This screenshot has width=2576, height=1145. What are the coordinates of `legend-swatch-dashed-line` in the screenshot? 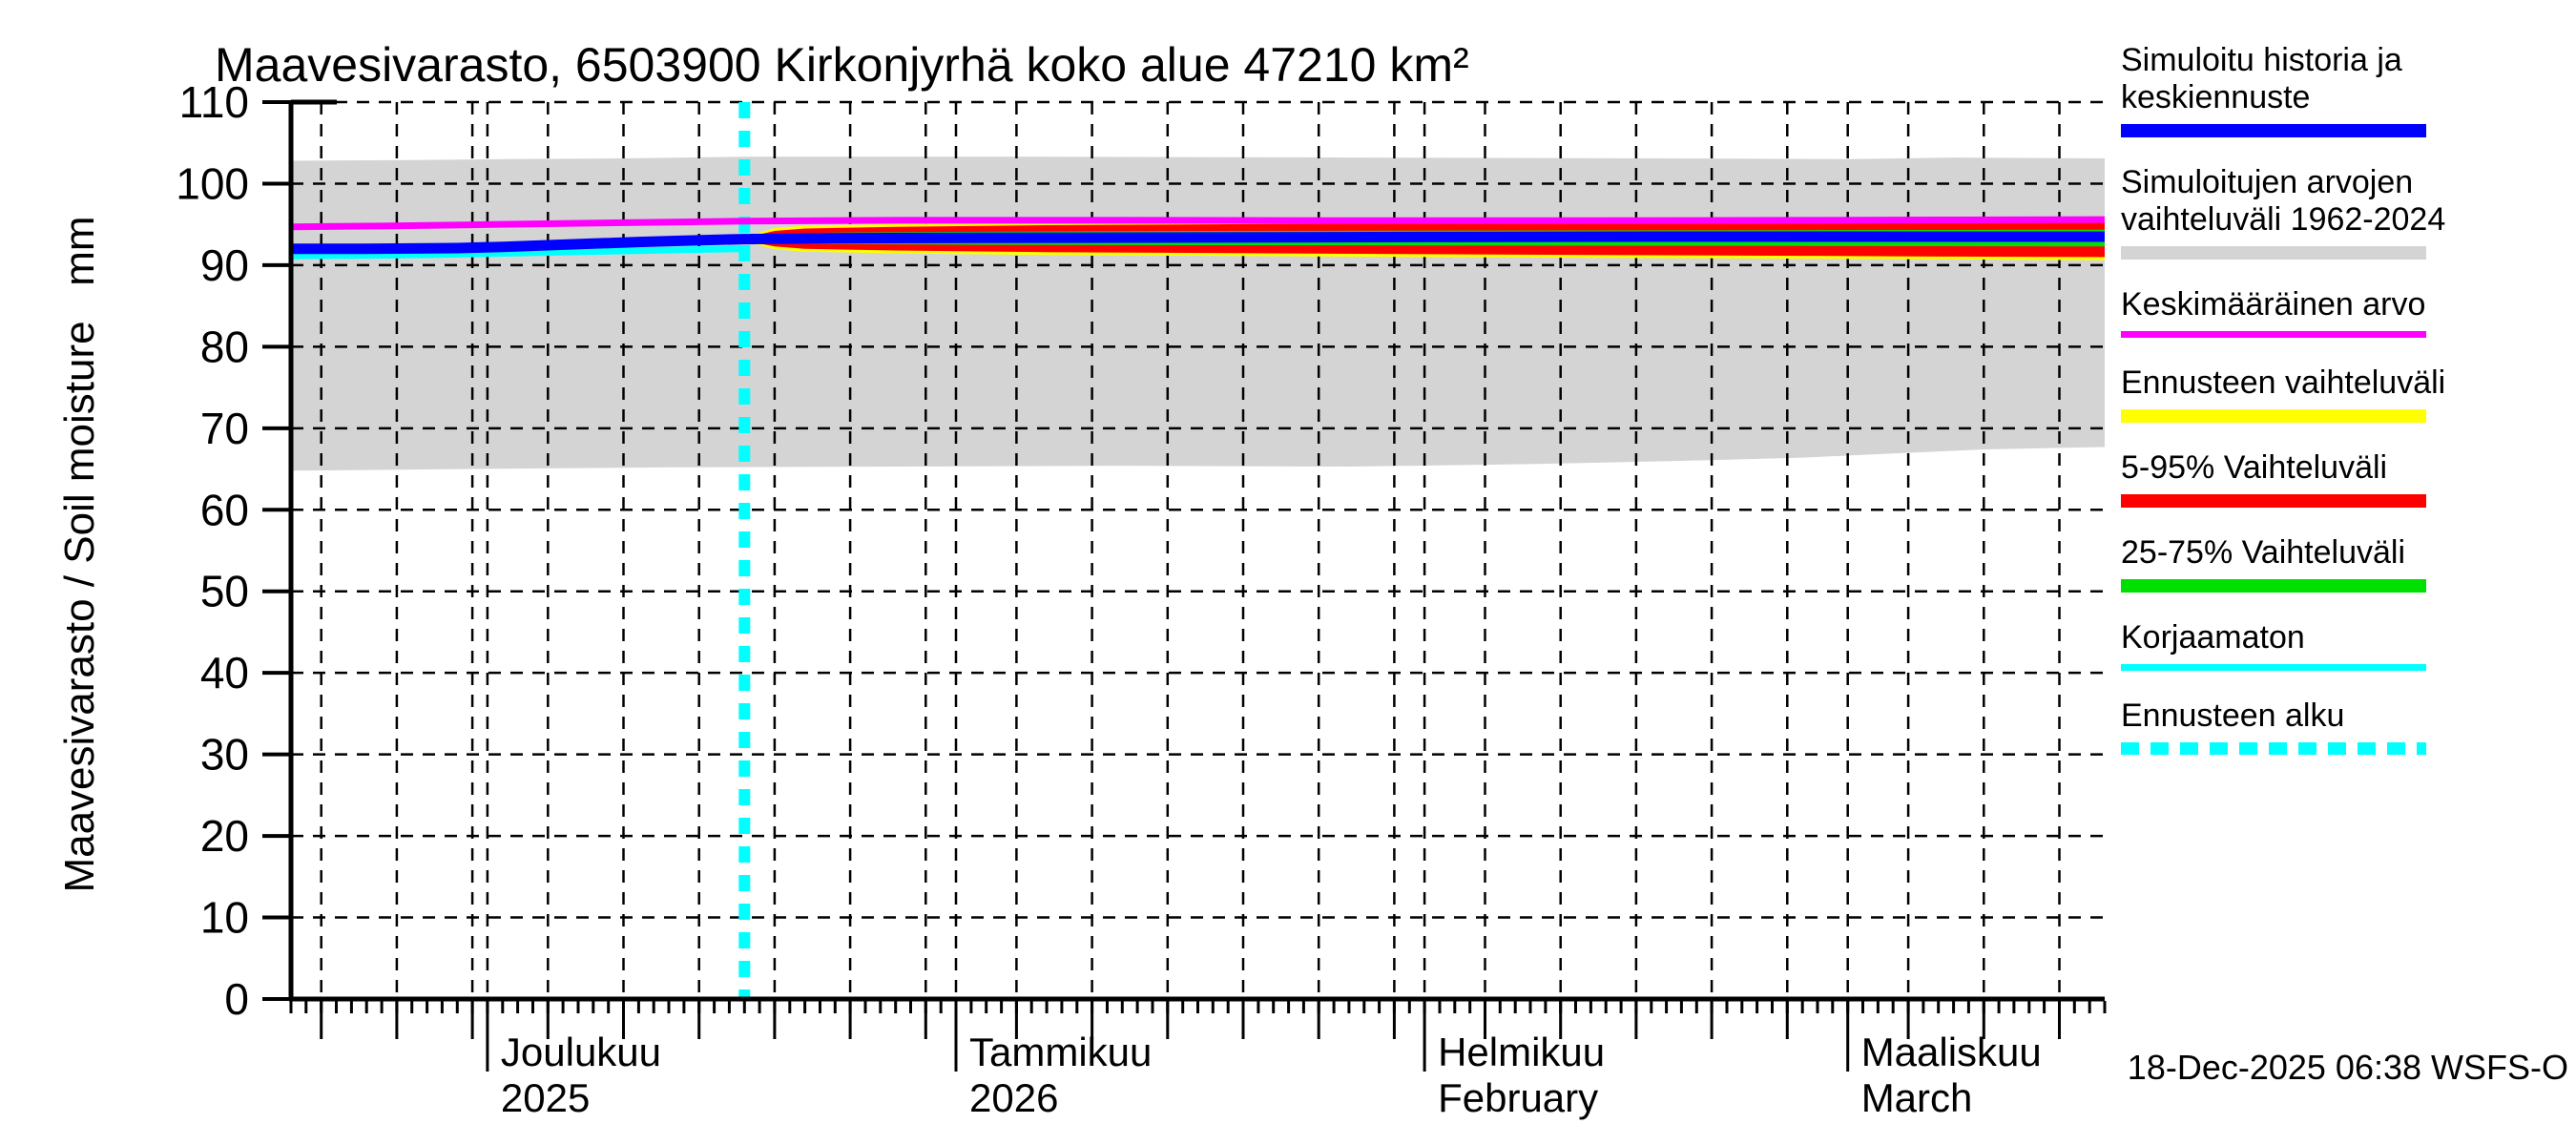 It's located at (2273, 748).